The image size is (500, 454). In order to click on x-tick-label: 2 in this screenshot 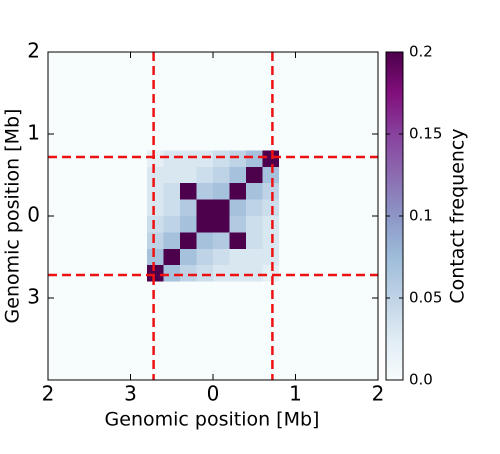, I will do `click(378, 394)`.